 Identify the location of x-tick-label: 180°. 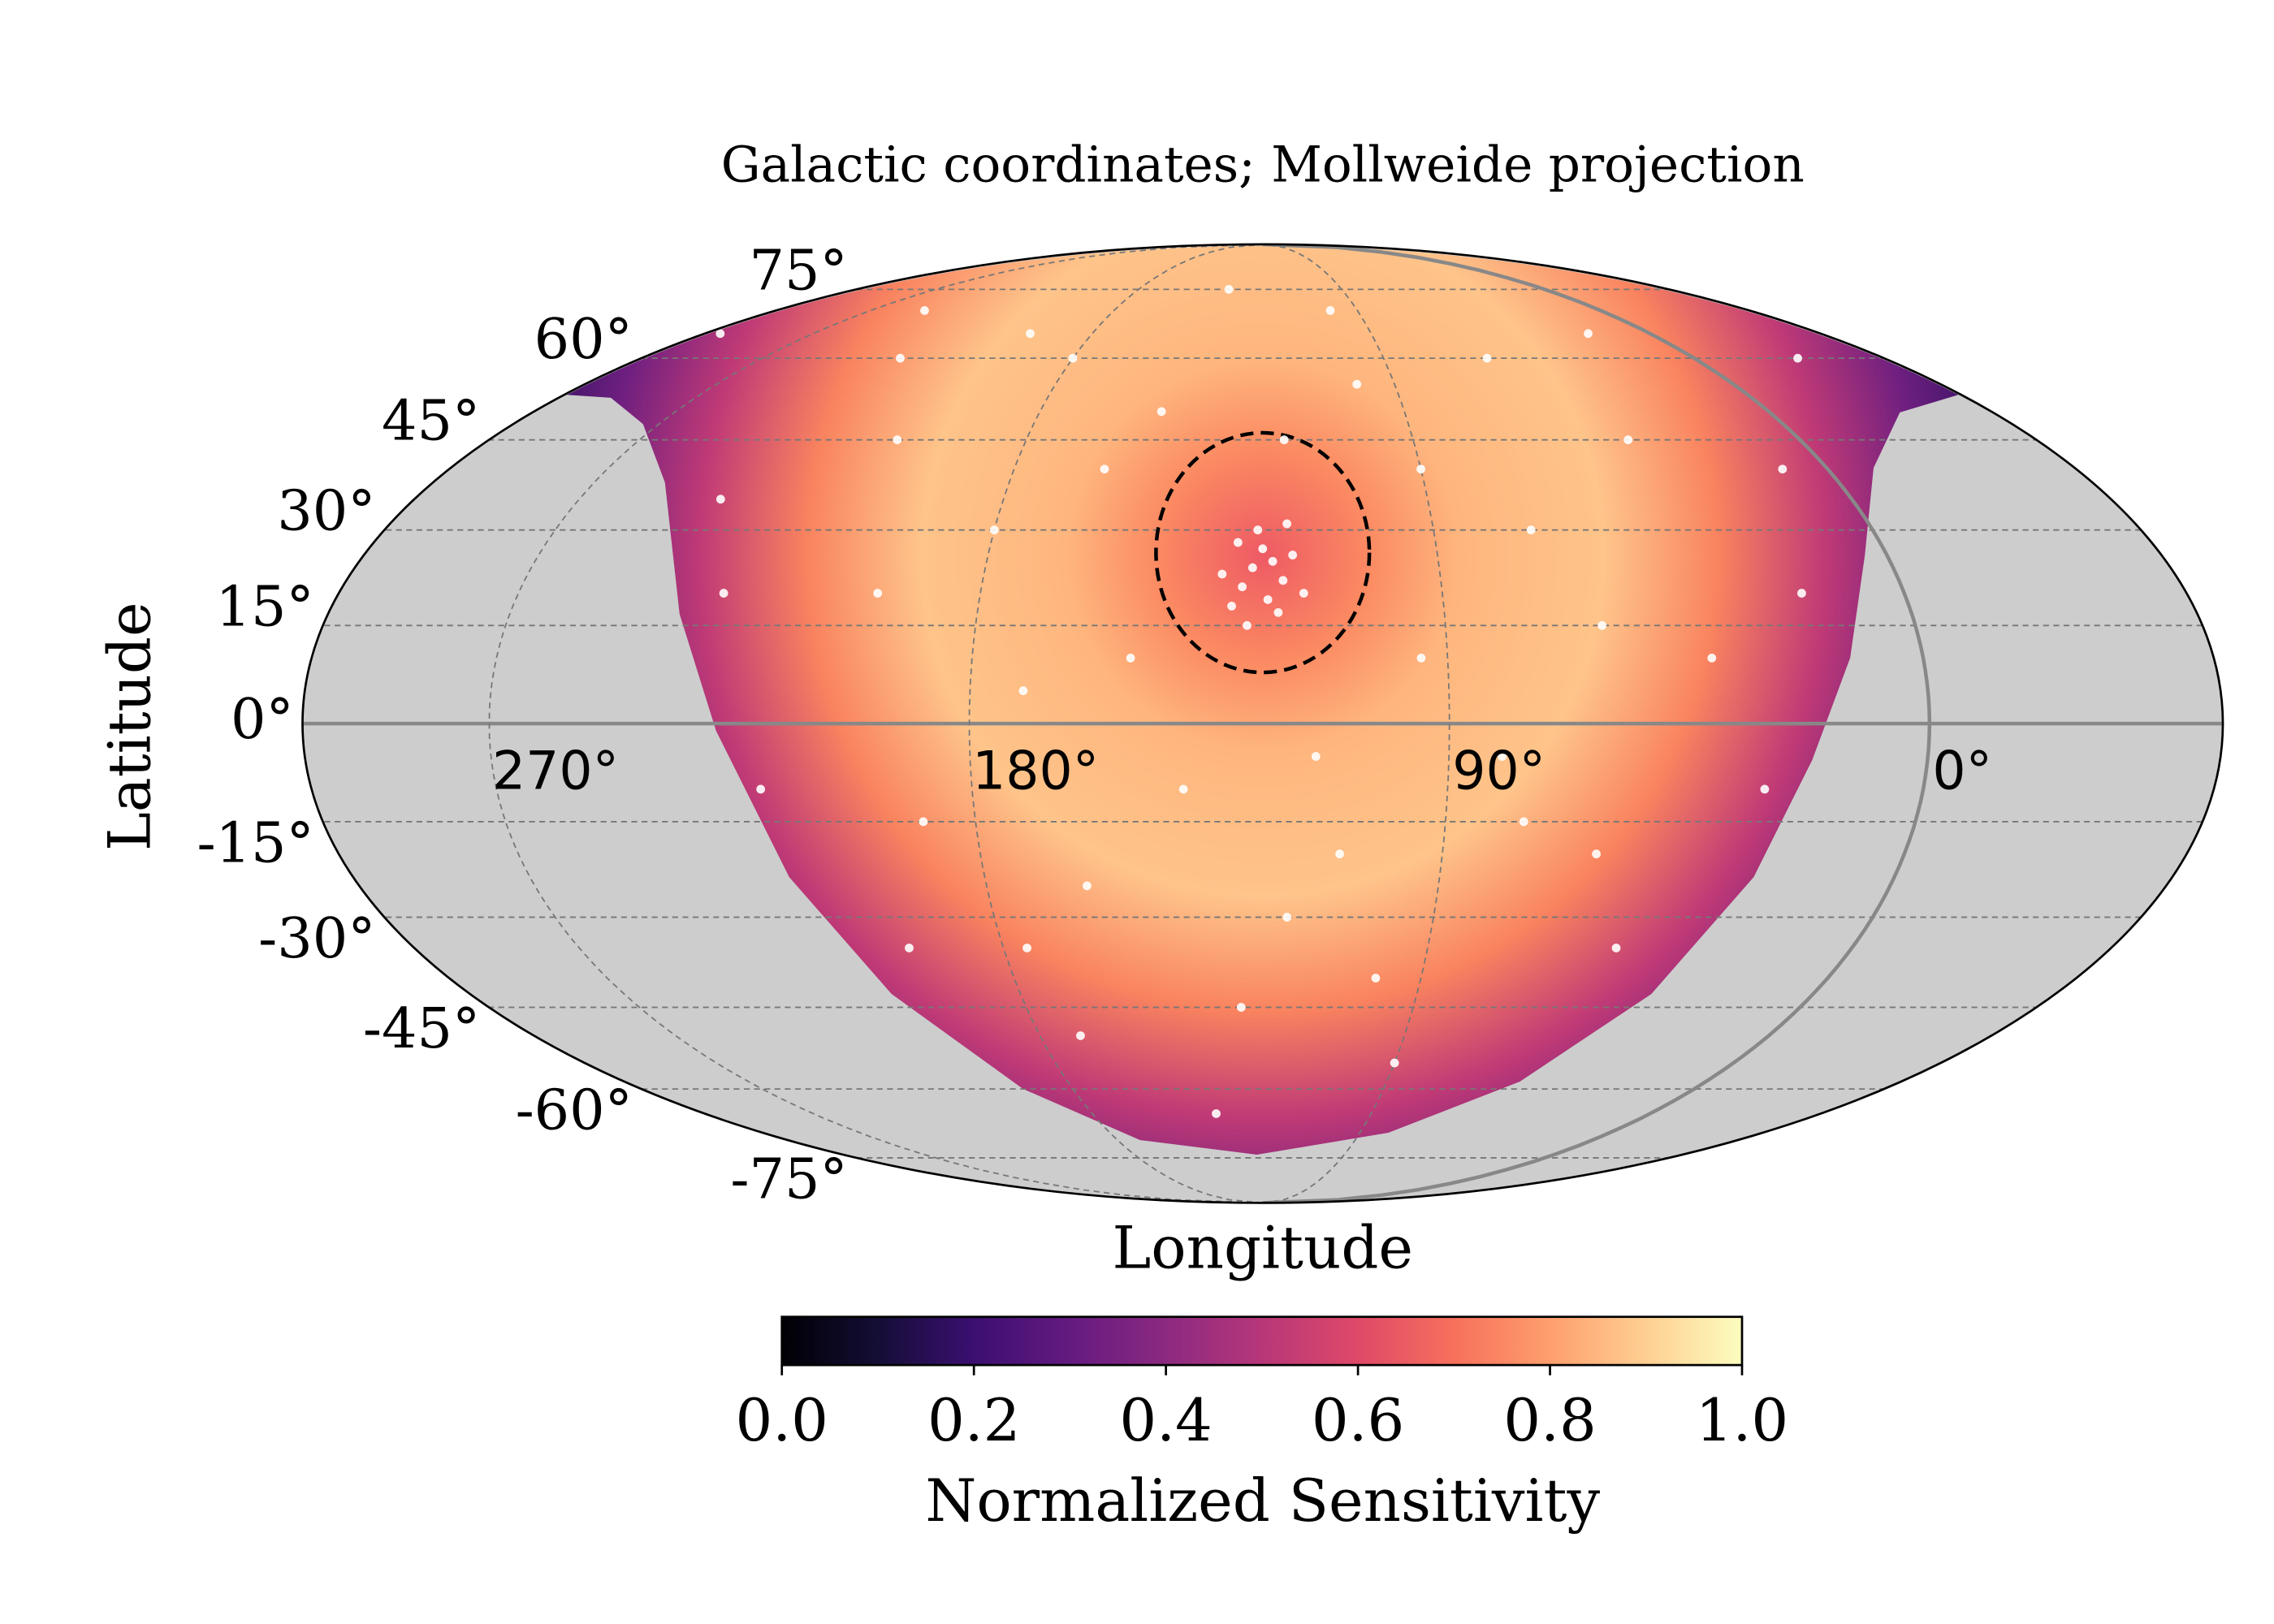
(1035, 771).